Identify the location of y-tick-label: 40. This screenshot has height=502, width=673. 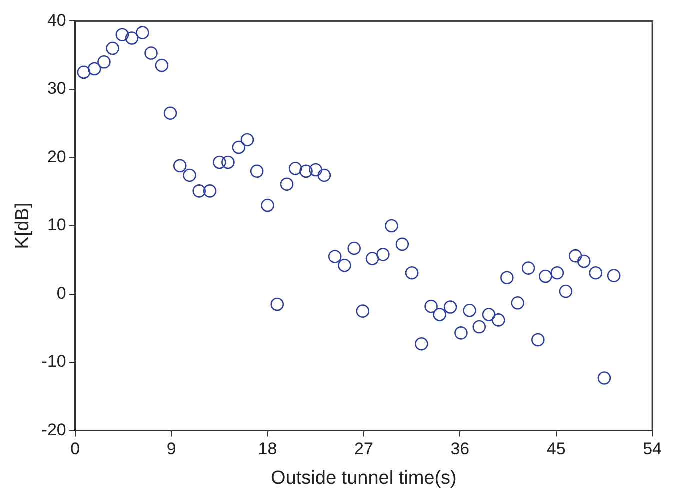
(56, 20).